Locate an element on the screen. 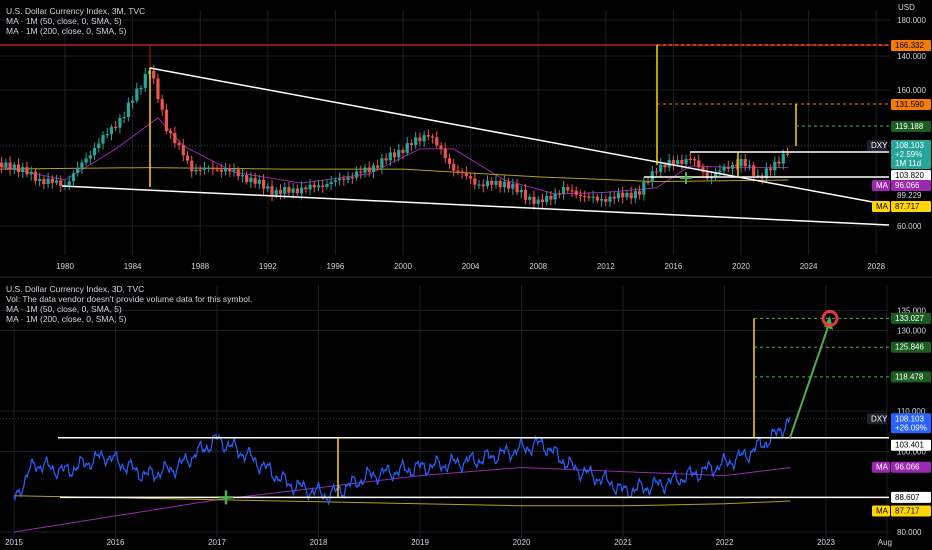 This screenshot has width=932, height=550. panel1-y-tick: 160.000 is located at coordinates (911, 90).